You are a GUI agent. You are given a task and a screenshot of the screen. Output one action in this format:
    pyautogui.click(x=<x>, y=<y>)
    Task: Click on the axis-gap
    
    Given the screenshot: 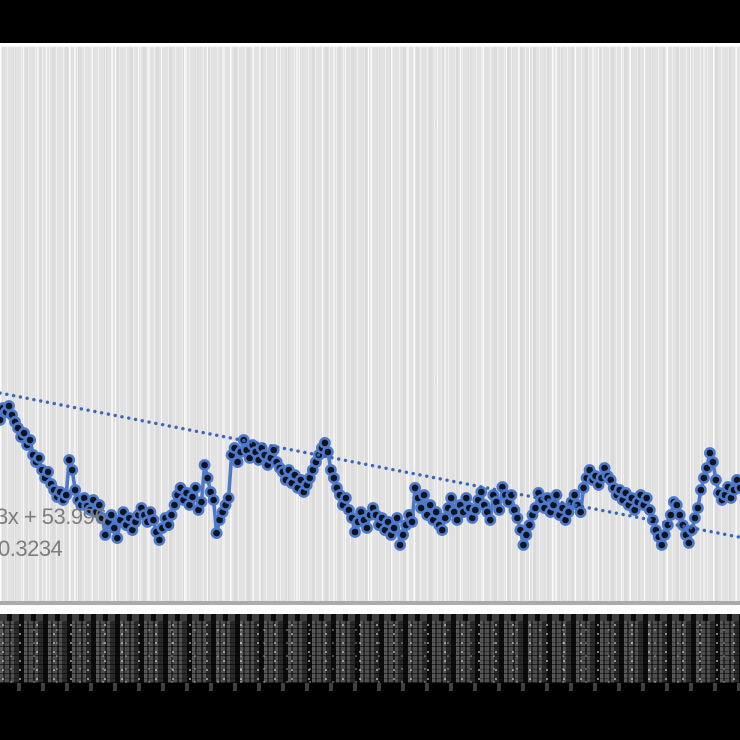 What is the action you would take?
    pyautogui.click(x=370, y=609)
    